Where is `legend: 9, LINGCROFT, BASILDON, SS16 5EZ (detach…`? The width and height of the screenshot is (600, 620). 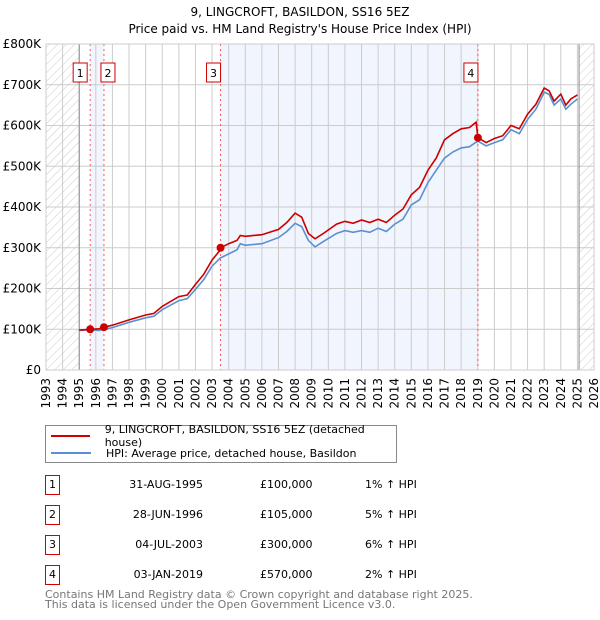 legend: 9, LINGCROFT, BASILDON, SS16 5EZ (detach… is located at coordinates (221, 443).